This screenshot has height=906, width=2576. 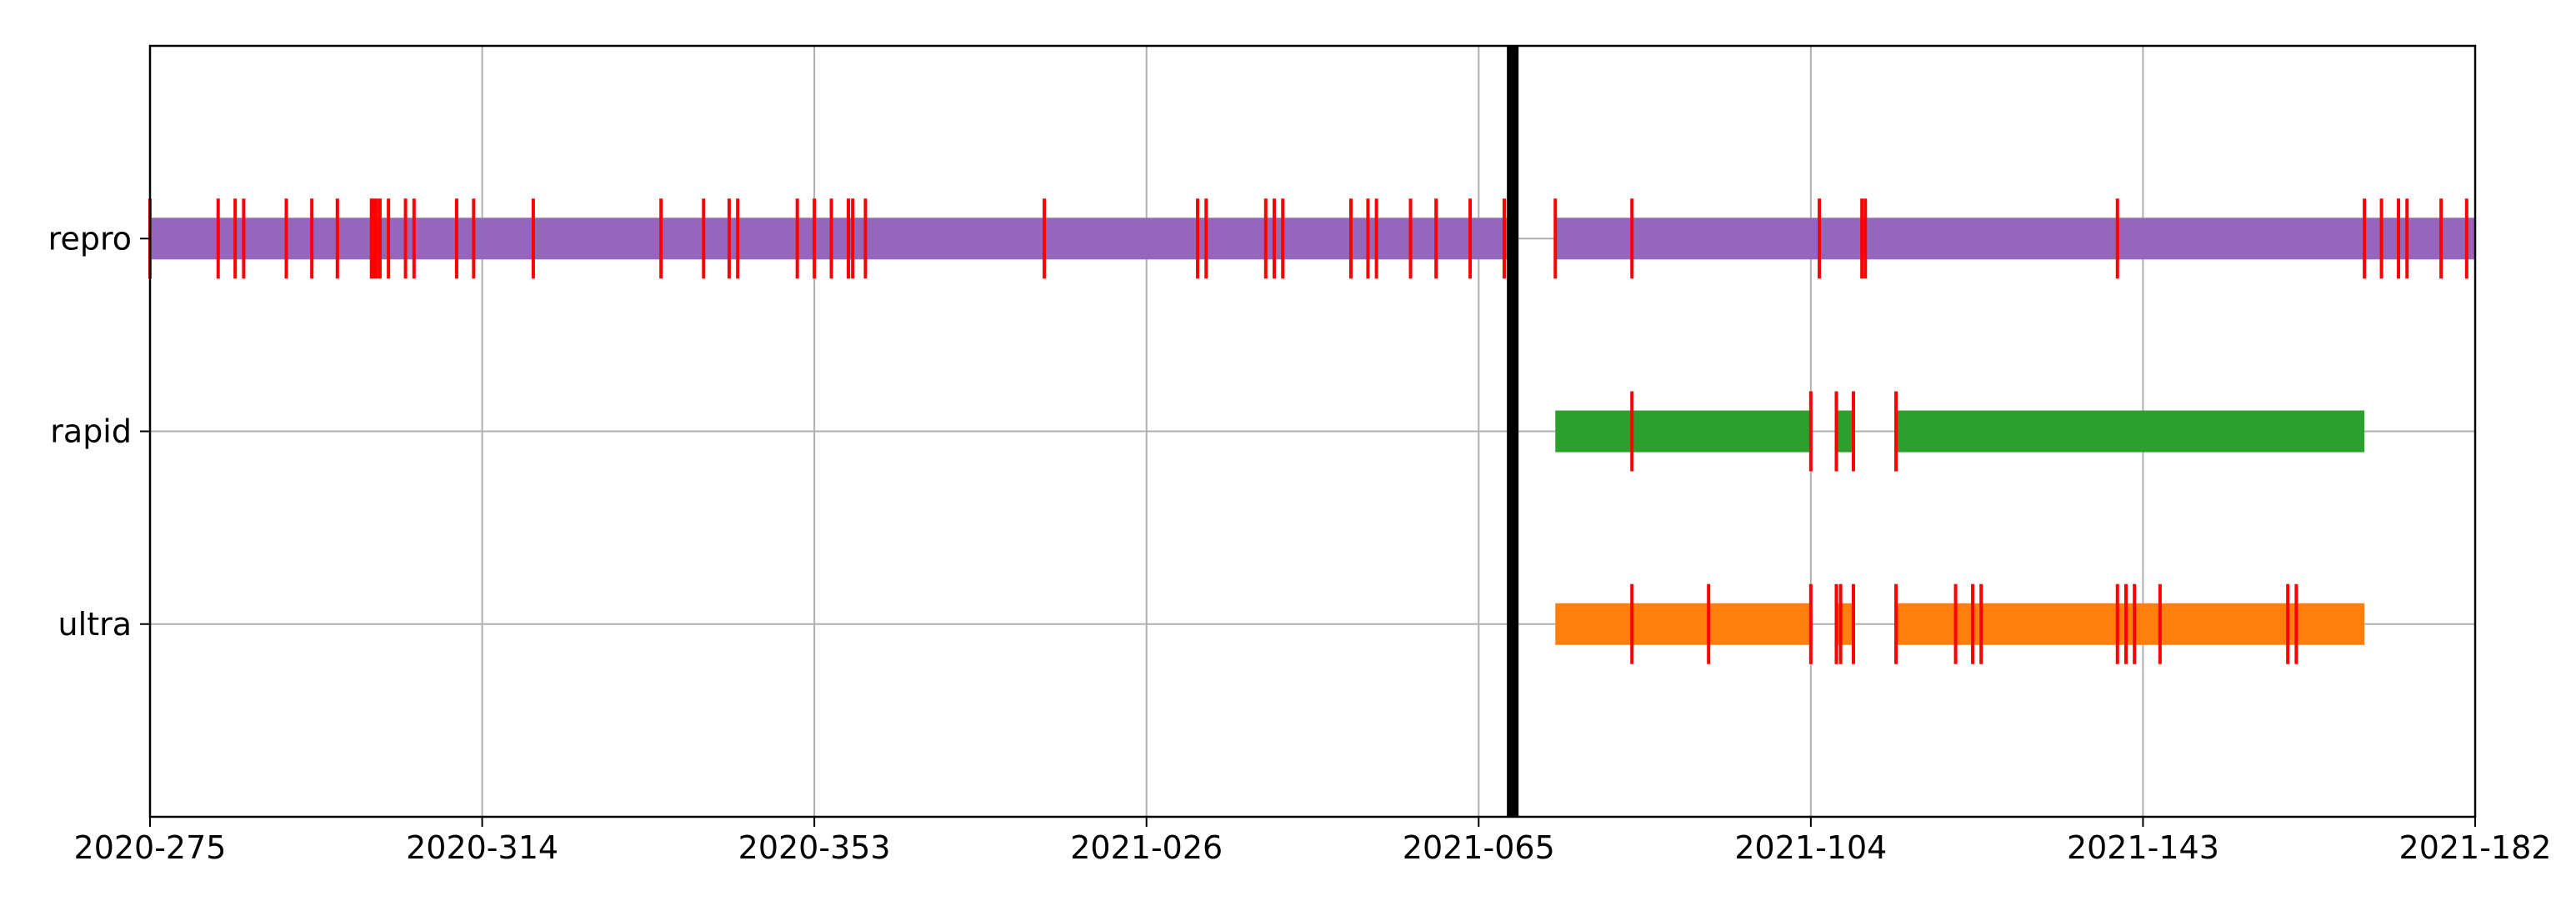 I want to click on x-tick-label: 2020-353, so click(x=815, y=848).